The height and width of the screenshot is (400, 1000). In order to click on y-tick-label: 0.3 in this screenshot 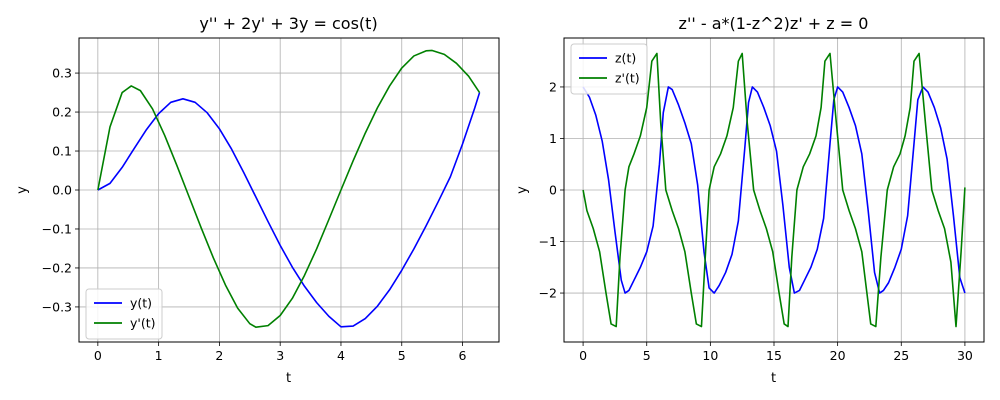, I will do `click(62, 73)`.